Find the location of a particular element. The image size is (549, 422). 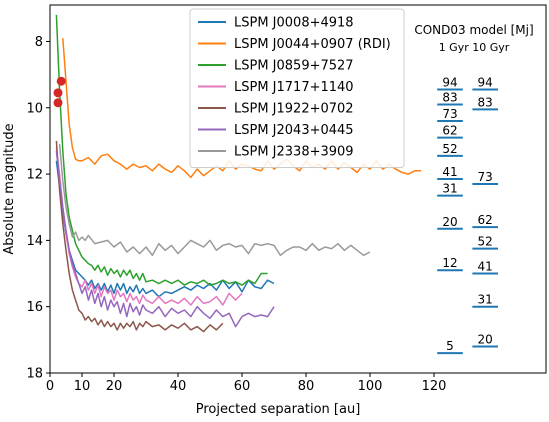

legend-label-2: LSPM J0859+7527 is located at coordinates (294, 66).